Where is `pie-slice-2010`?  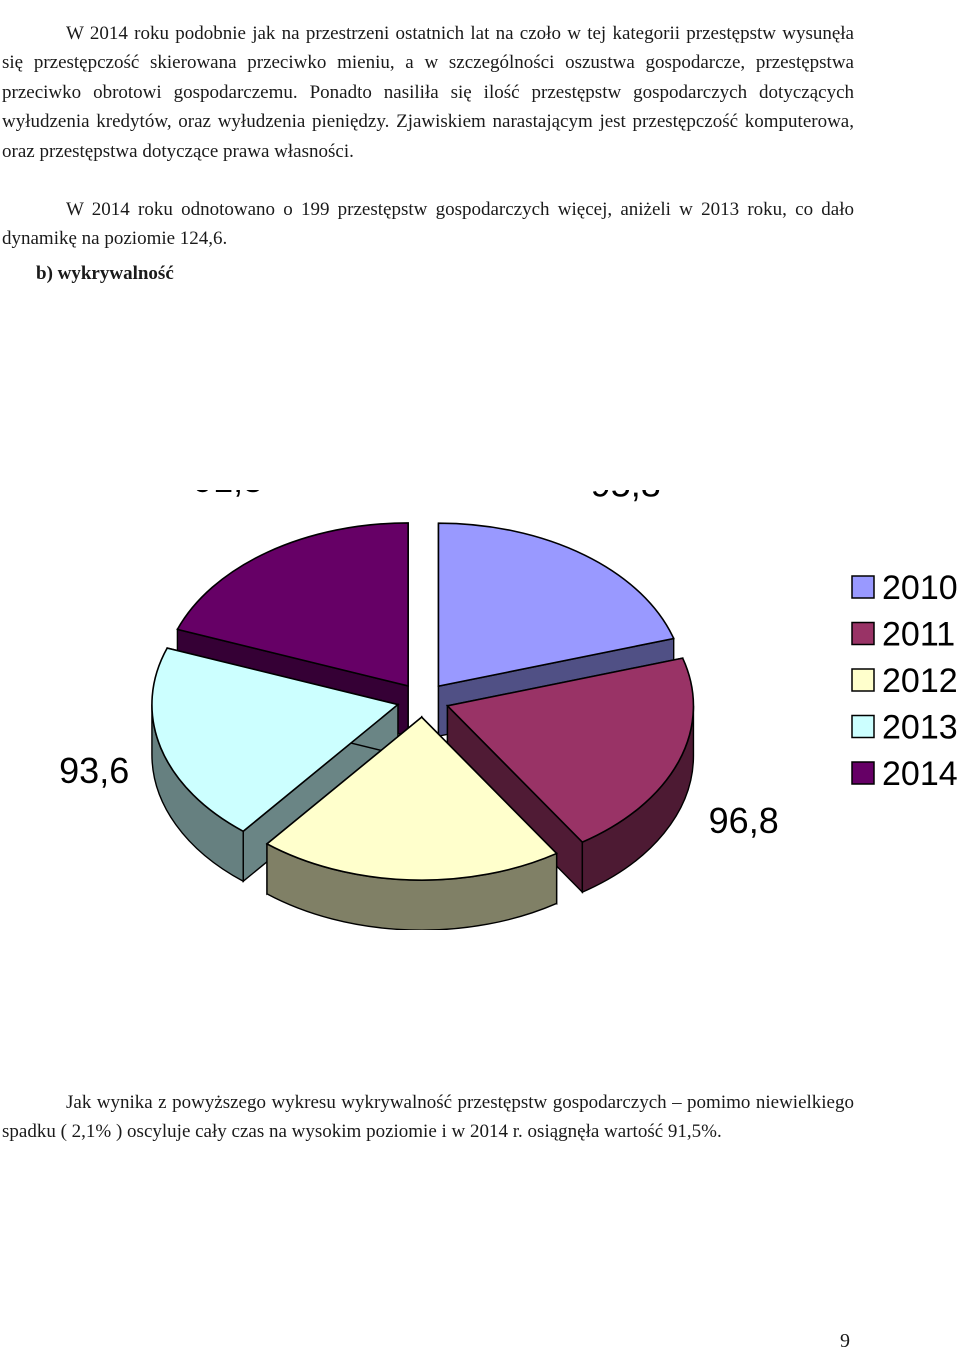 pie-slice-2010 is located at coordinates (556, 605).